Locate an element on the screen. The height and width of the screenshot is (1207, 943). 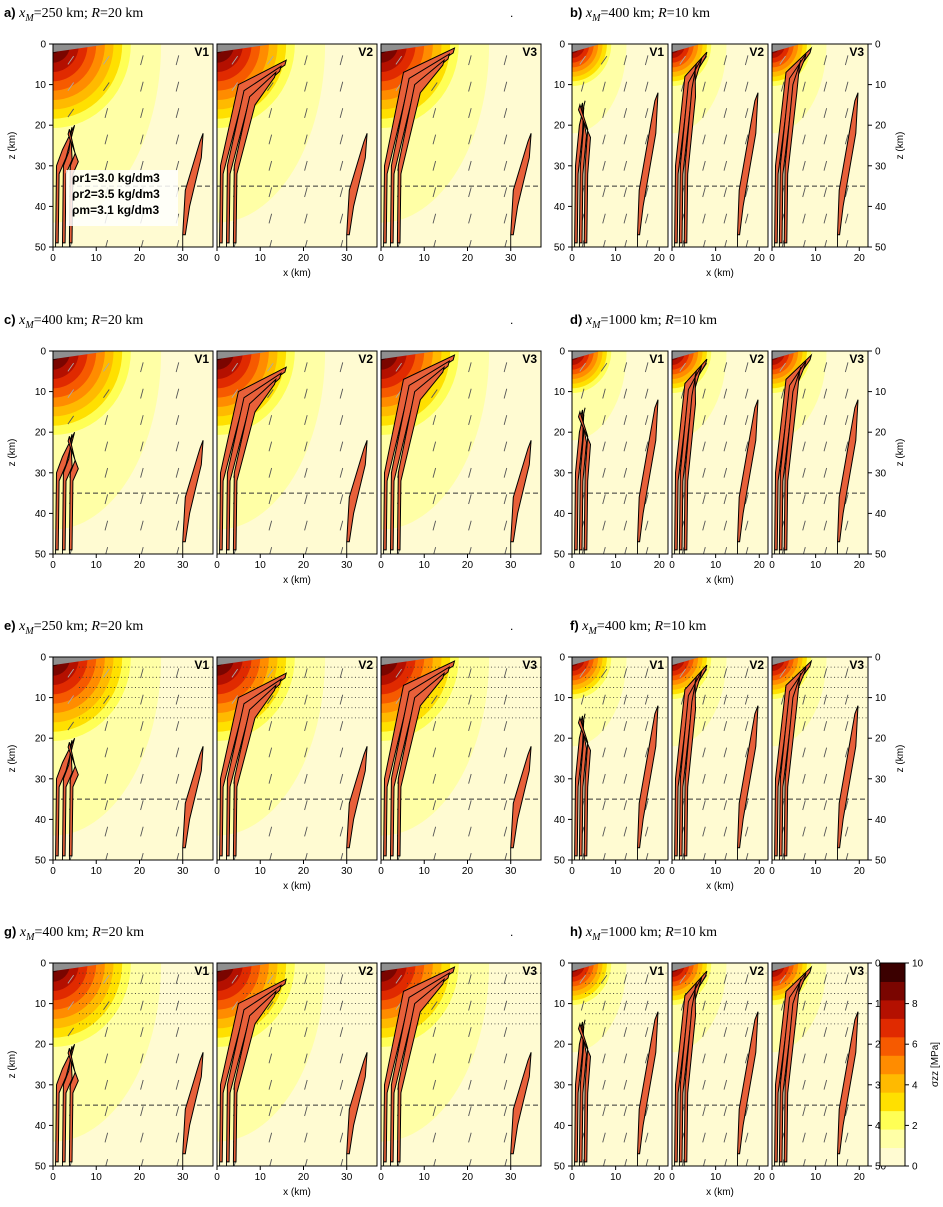
colorbar-frame is located at coordinates (892, 1064).